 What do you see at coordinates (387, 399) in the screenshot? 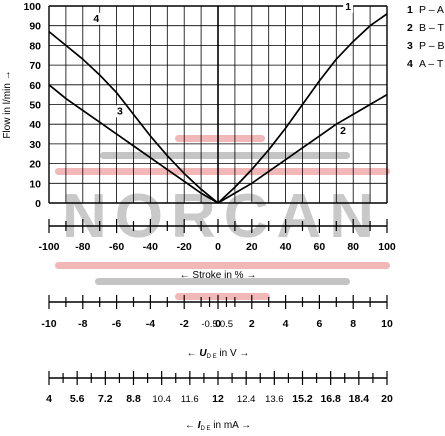
I see `current-tick-label: 20` at bounding box center [387, 399].